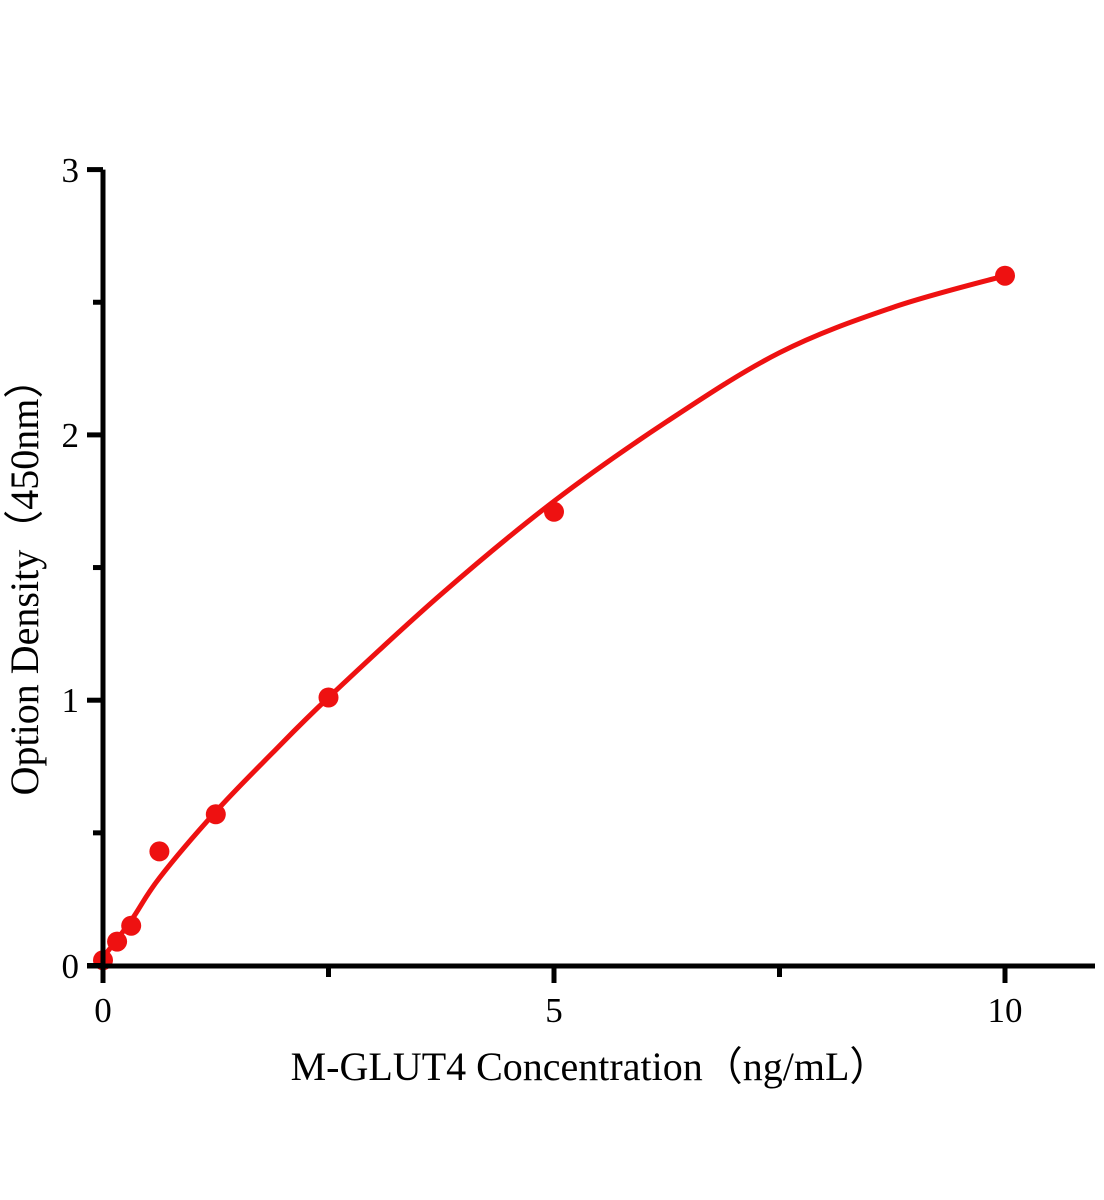 The image size is (1104, 1200). I want to click on x-tick-label: 0, so click(103, 1010).